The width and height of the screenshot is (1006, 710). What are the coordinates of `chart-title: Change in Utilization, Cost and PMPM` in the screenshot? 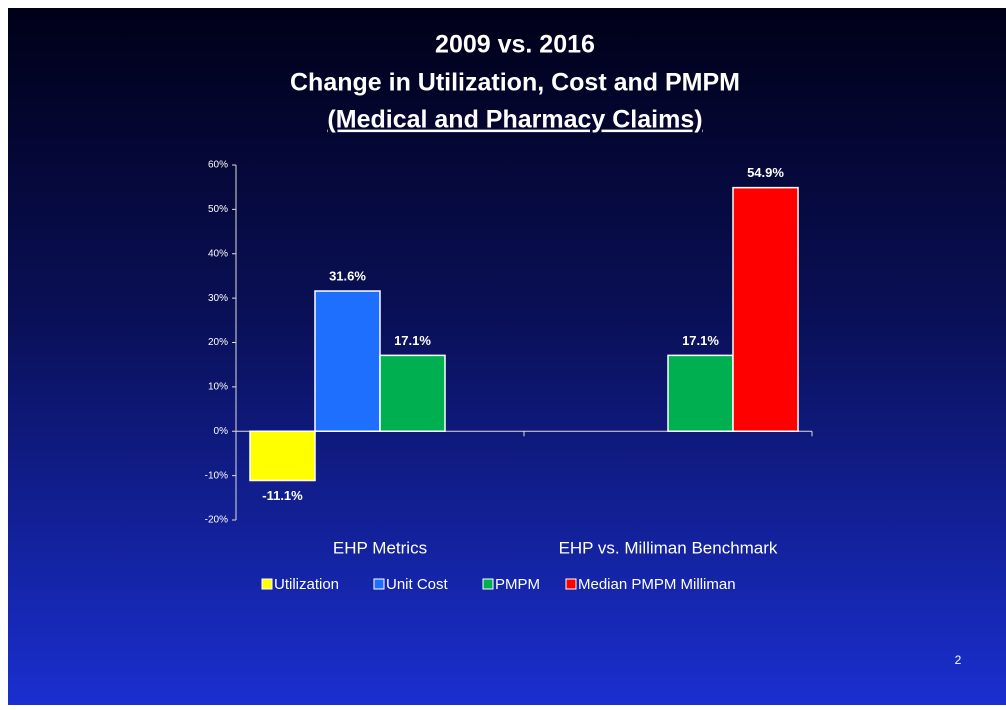 It's located at (515, 83).